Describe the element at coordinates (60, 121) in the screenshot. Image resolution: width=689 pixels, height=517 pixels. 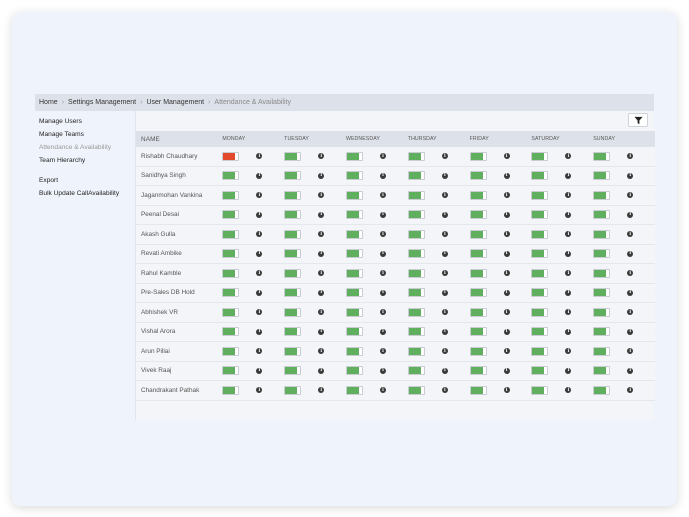
I see `sidebar-item-manage-users: Manage Users` at that location.